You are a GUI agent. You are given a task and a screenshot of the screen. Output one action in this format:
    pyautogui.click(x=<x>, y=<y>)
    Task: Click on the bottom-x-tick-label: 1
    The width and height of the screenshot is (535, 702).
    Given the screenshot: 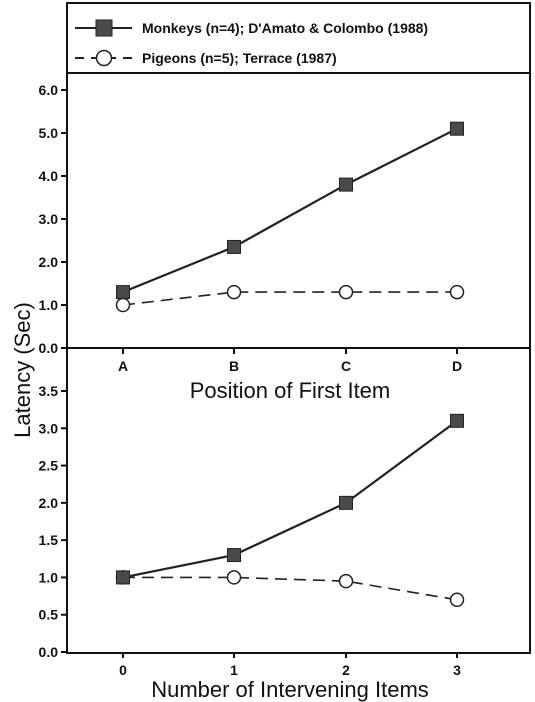 What is the action you would take?
    pyautogui.click(x=234, y=670)
    